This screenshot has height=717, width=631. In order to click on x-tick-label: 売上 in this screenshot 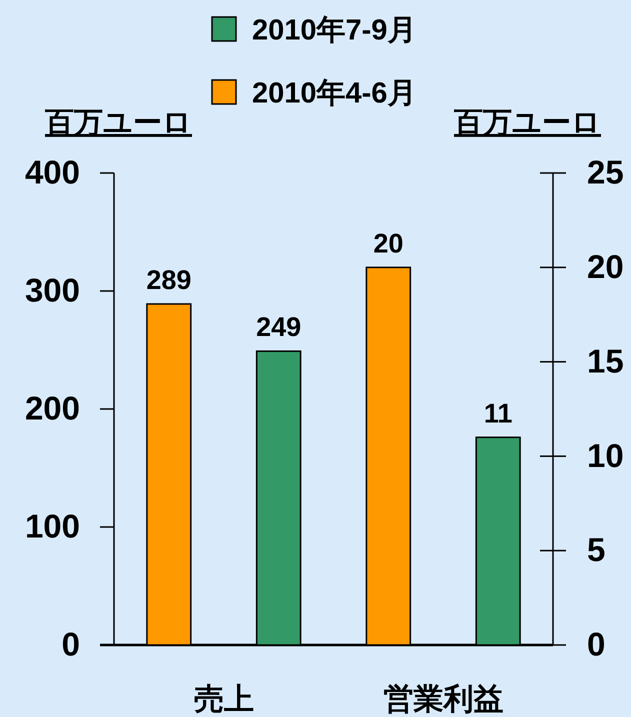, I will do `click(224, 699)`.